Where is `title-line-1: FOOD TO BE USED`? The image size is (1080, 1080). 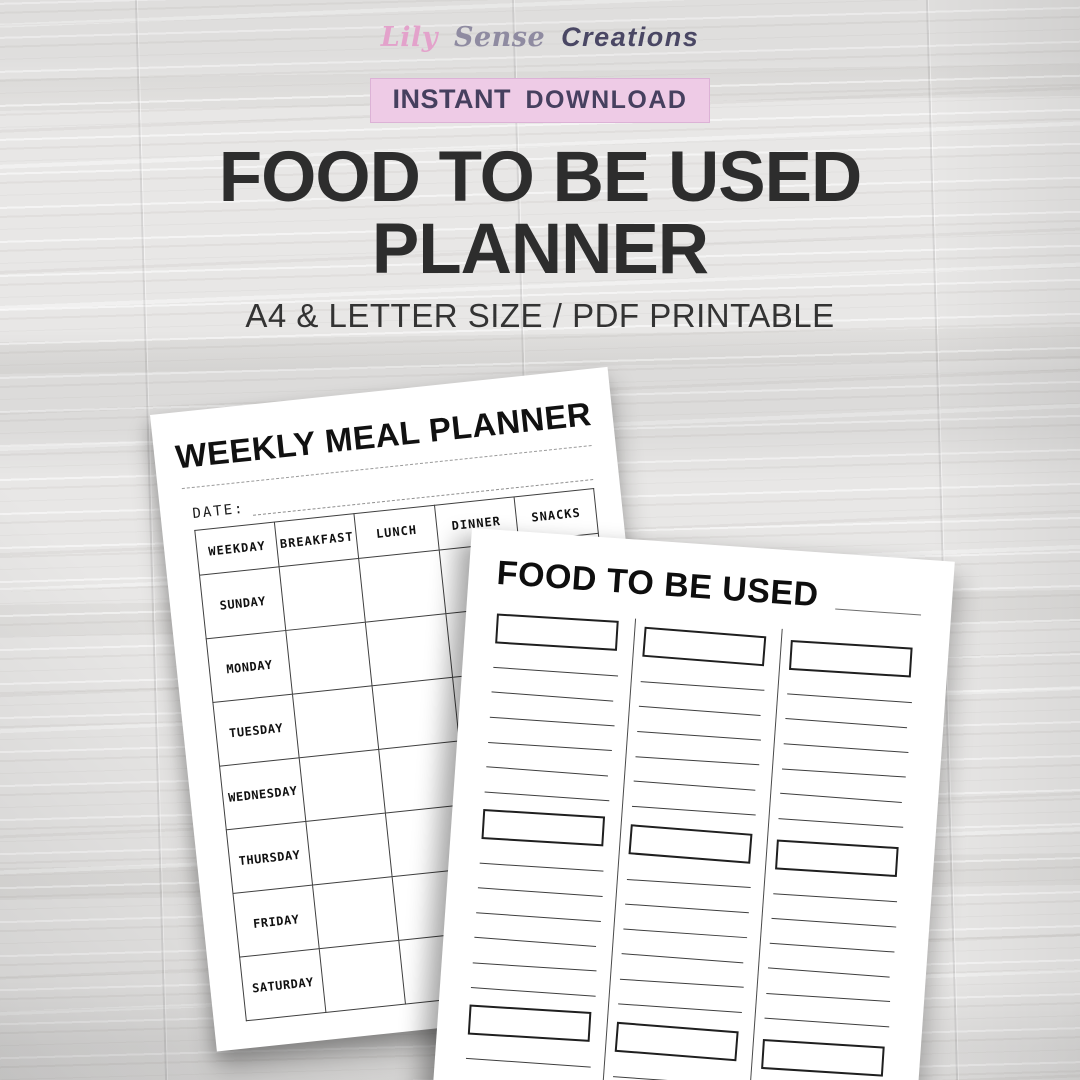
title-line-1: FOOD TO BE USED is located at coordinates (540, 177).